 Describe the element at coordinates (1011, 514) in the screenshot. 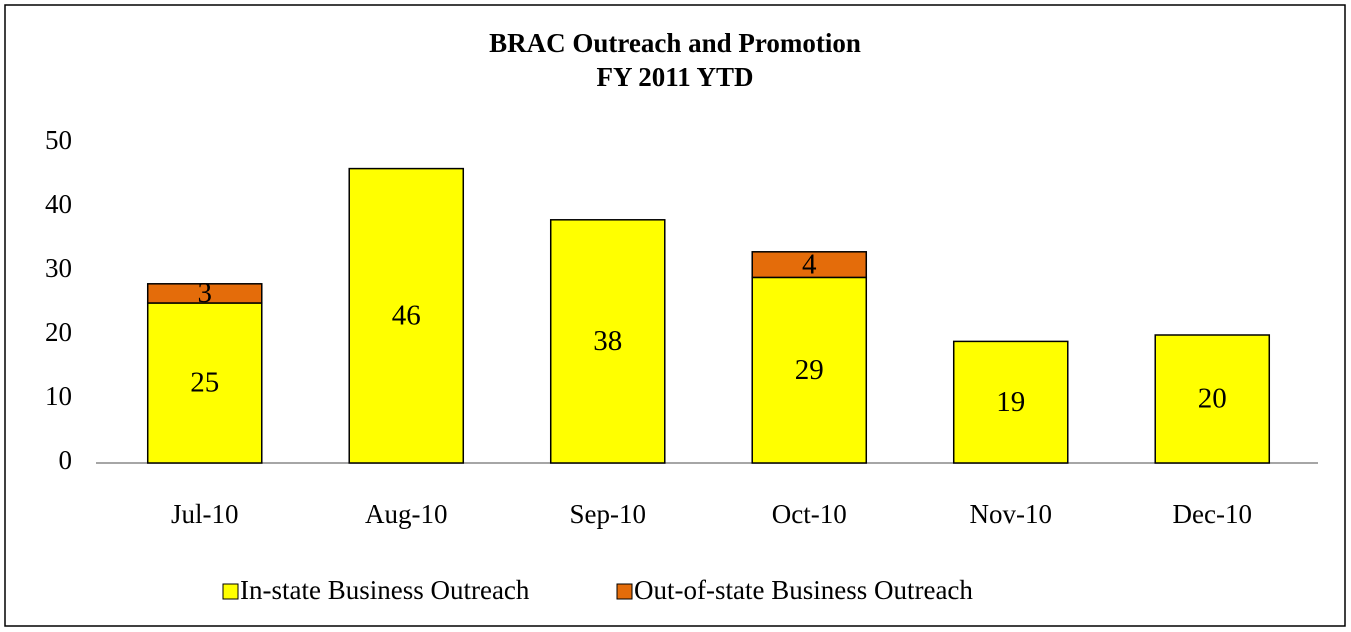

I see `x-tick-label: Nov-10` at that location.